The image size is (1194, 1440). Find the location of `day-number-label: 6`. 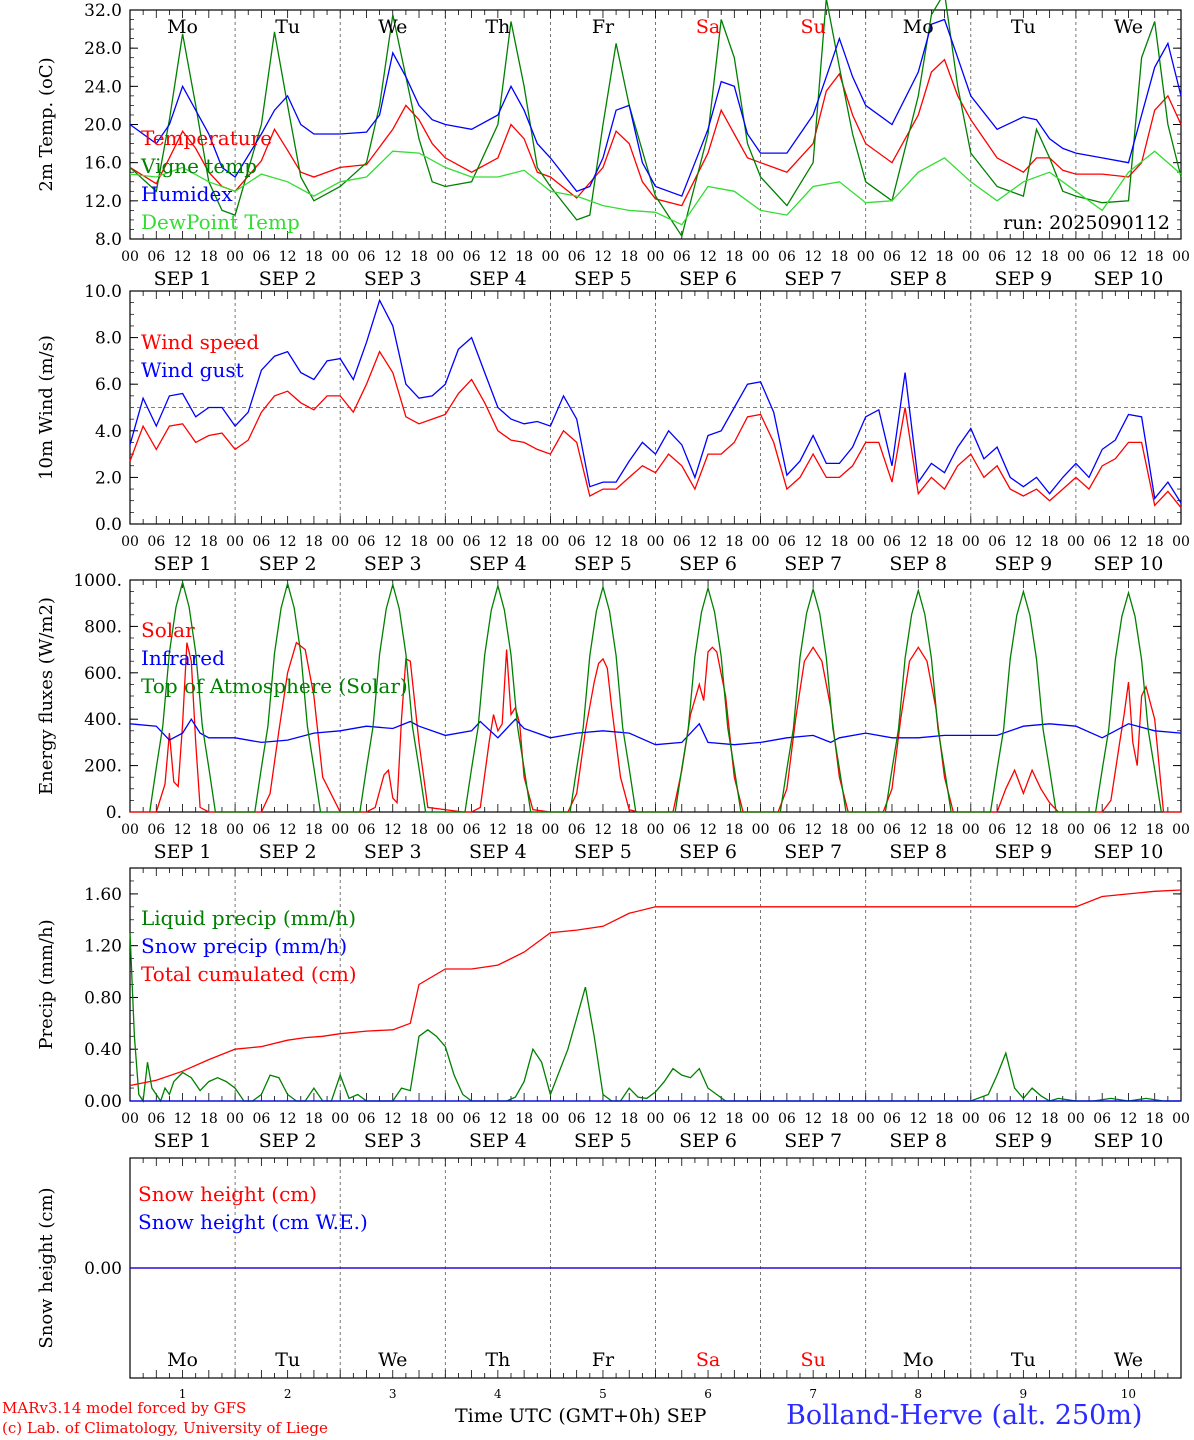

day-number-label: 6 is located at coordinates (708, 1394).